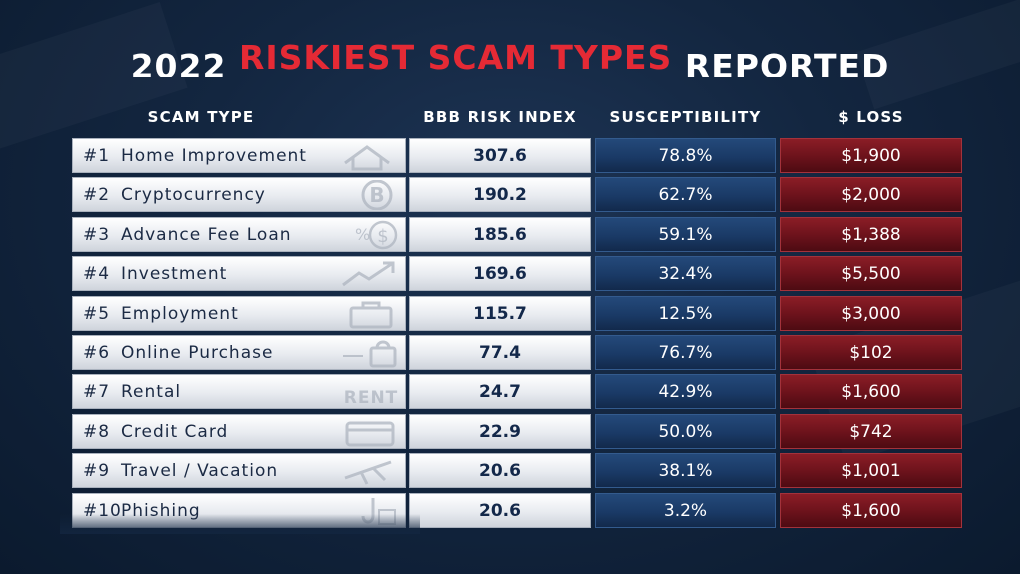 This screenshot has height=574, width=1020. Describe the element at coordinates (174, 274) in the screenshot. I see `scam-type-label: Investment` at that location.